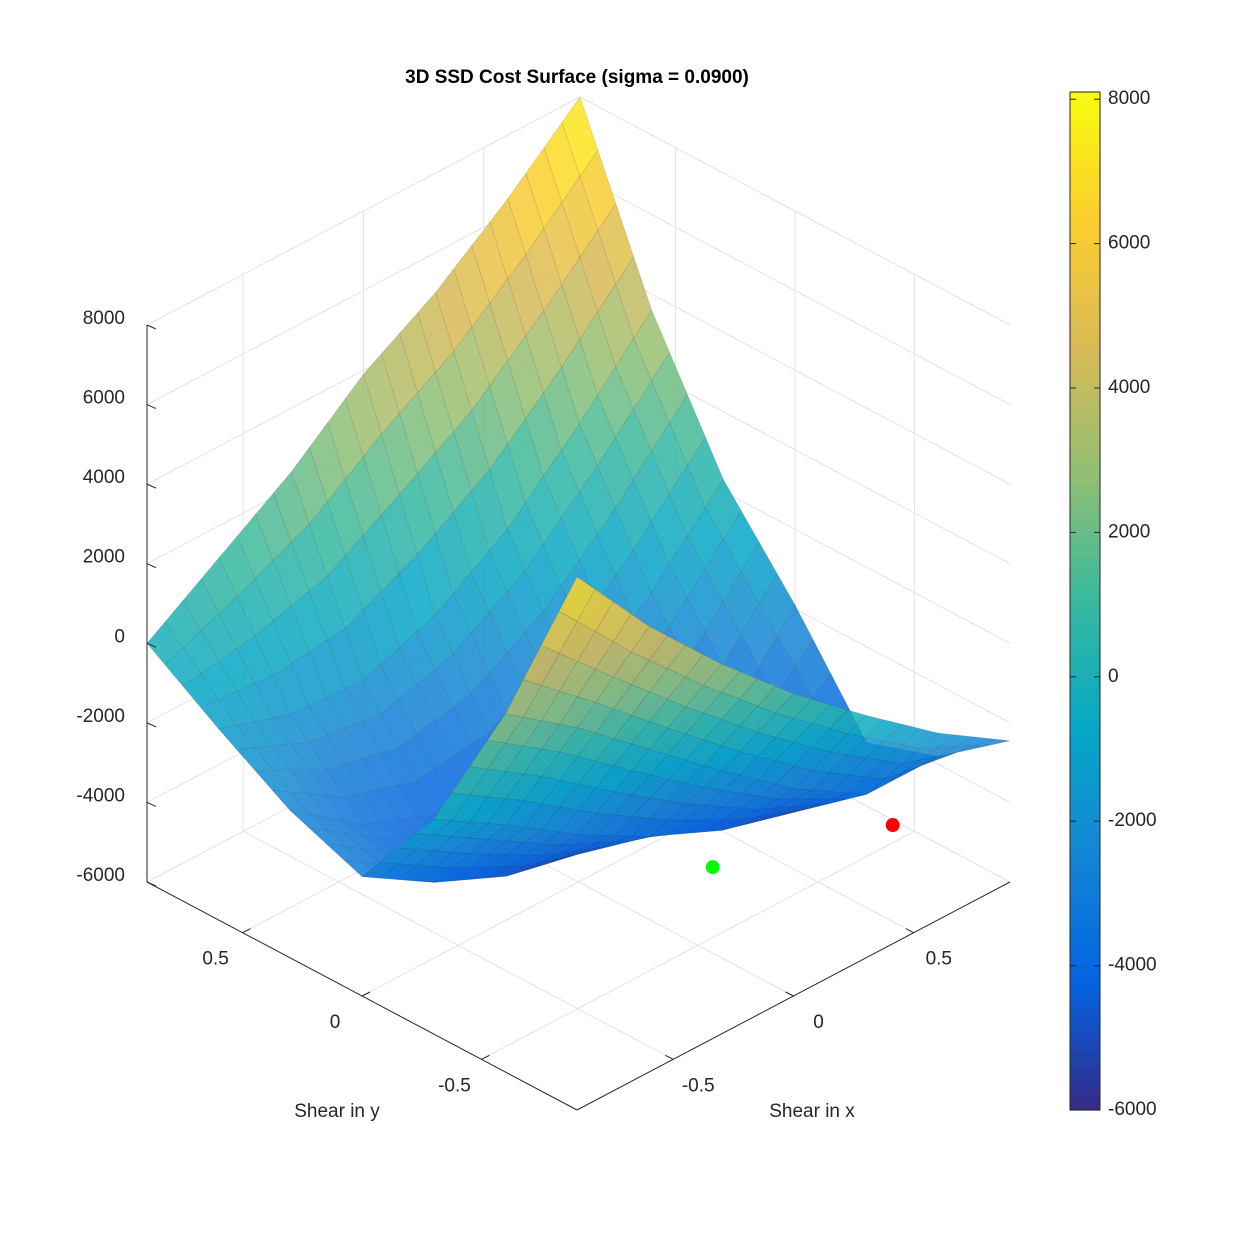 Image resolution: width=1250 pixels, height=1256 pixels. What do you see at coordinates (1129, 98) in the screenshot?
I see `colorbar-tick-label: 8000` at bounding box center [1129, 98].